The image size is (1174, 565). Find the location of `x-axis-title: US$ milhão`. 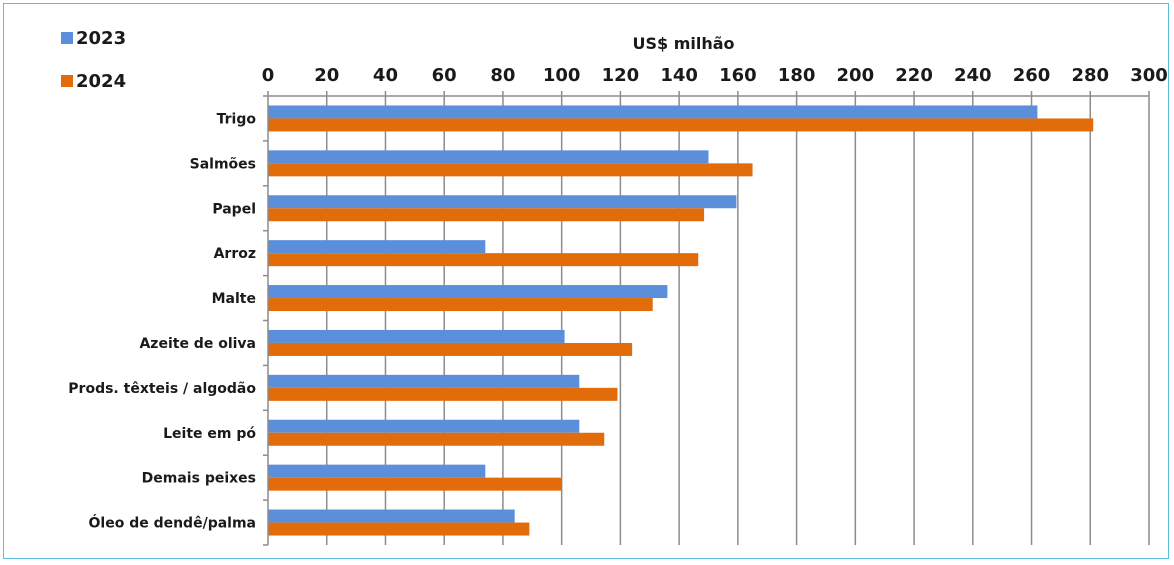

x-axis-title: US$ milhão is located at coordinates (683, 43).